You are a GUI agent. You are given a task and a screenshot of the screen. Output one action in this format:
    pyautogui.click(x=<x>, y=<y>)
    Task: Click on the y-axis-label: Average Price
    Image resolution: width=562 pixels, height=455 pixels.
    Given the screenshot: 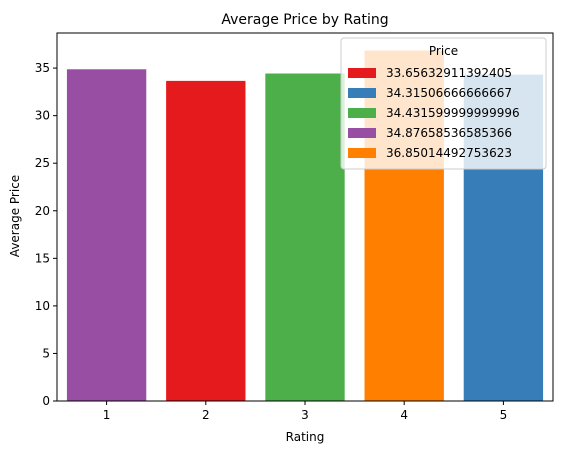 What is the action you would take?
    pyautogui.click(x=15, y=216)
    